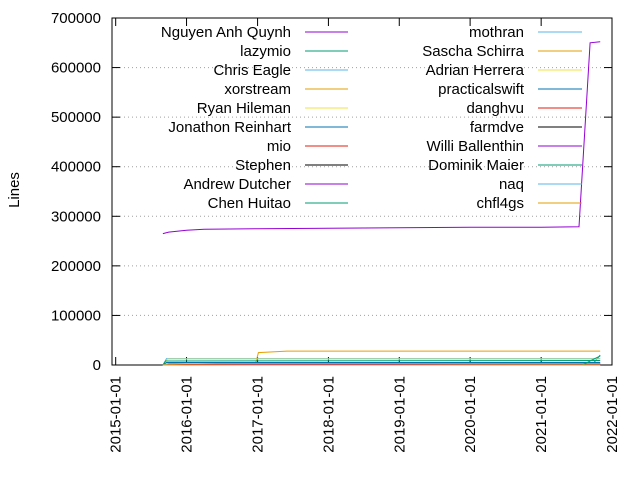 This screenshot has width=640, height=480. Describe the element at coordinates (14, 190) in the screenshot. I see `y-axis-title: Lines` at that location.